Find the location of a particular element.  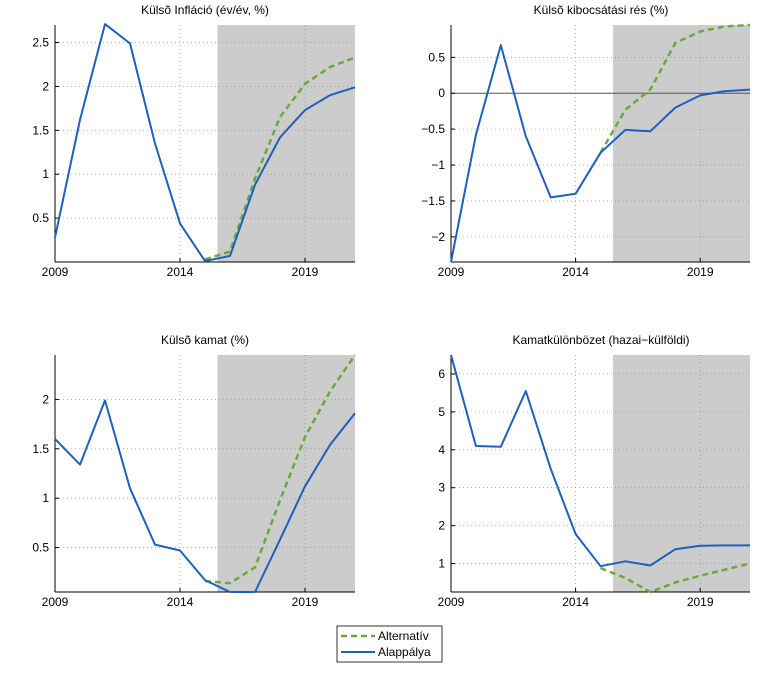

legend-box is located at coordinates (389, 644).